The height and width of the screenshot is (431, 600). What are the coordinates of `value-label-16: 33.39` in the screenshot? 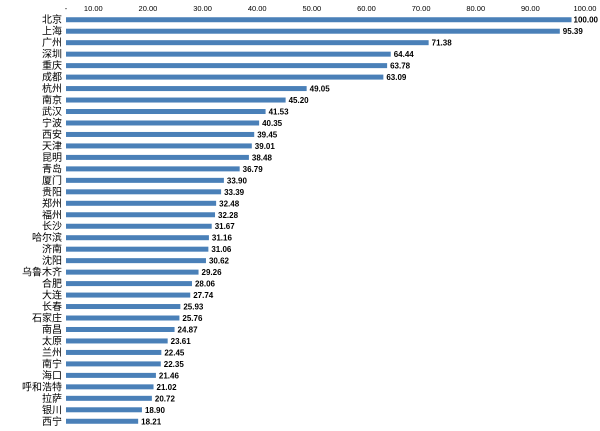 It's located at (234, 192).